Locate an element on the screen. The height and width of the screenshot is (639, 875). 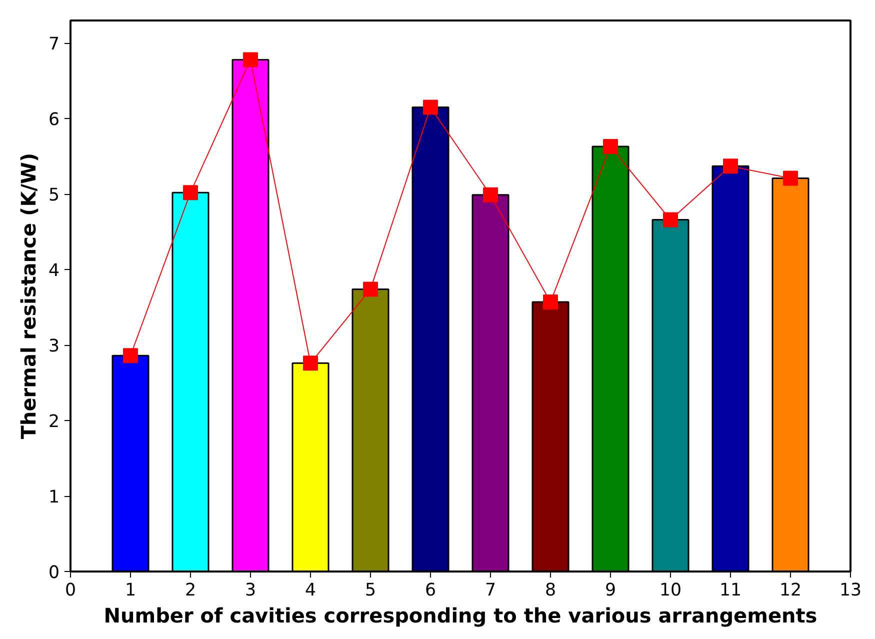
x-tick-label: 13 is located at coordinates (850, 590).